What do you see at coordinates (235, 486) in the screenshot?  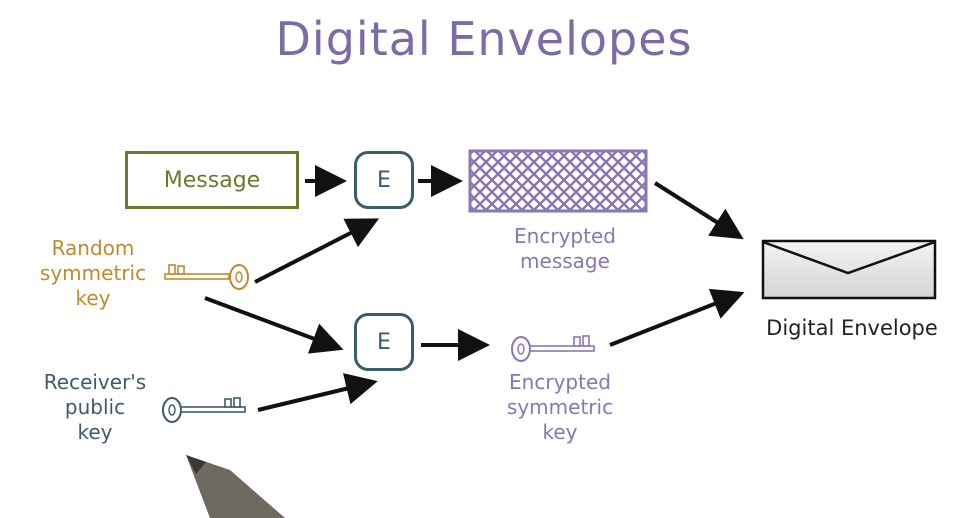 I see `pen-tip-icon` at bounding box center [235, 486].